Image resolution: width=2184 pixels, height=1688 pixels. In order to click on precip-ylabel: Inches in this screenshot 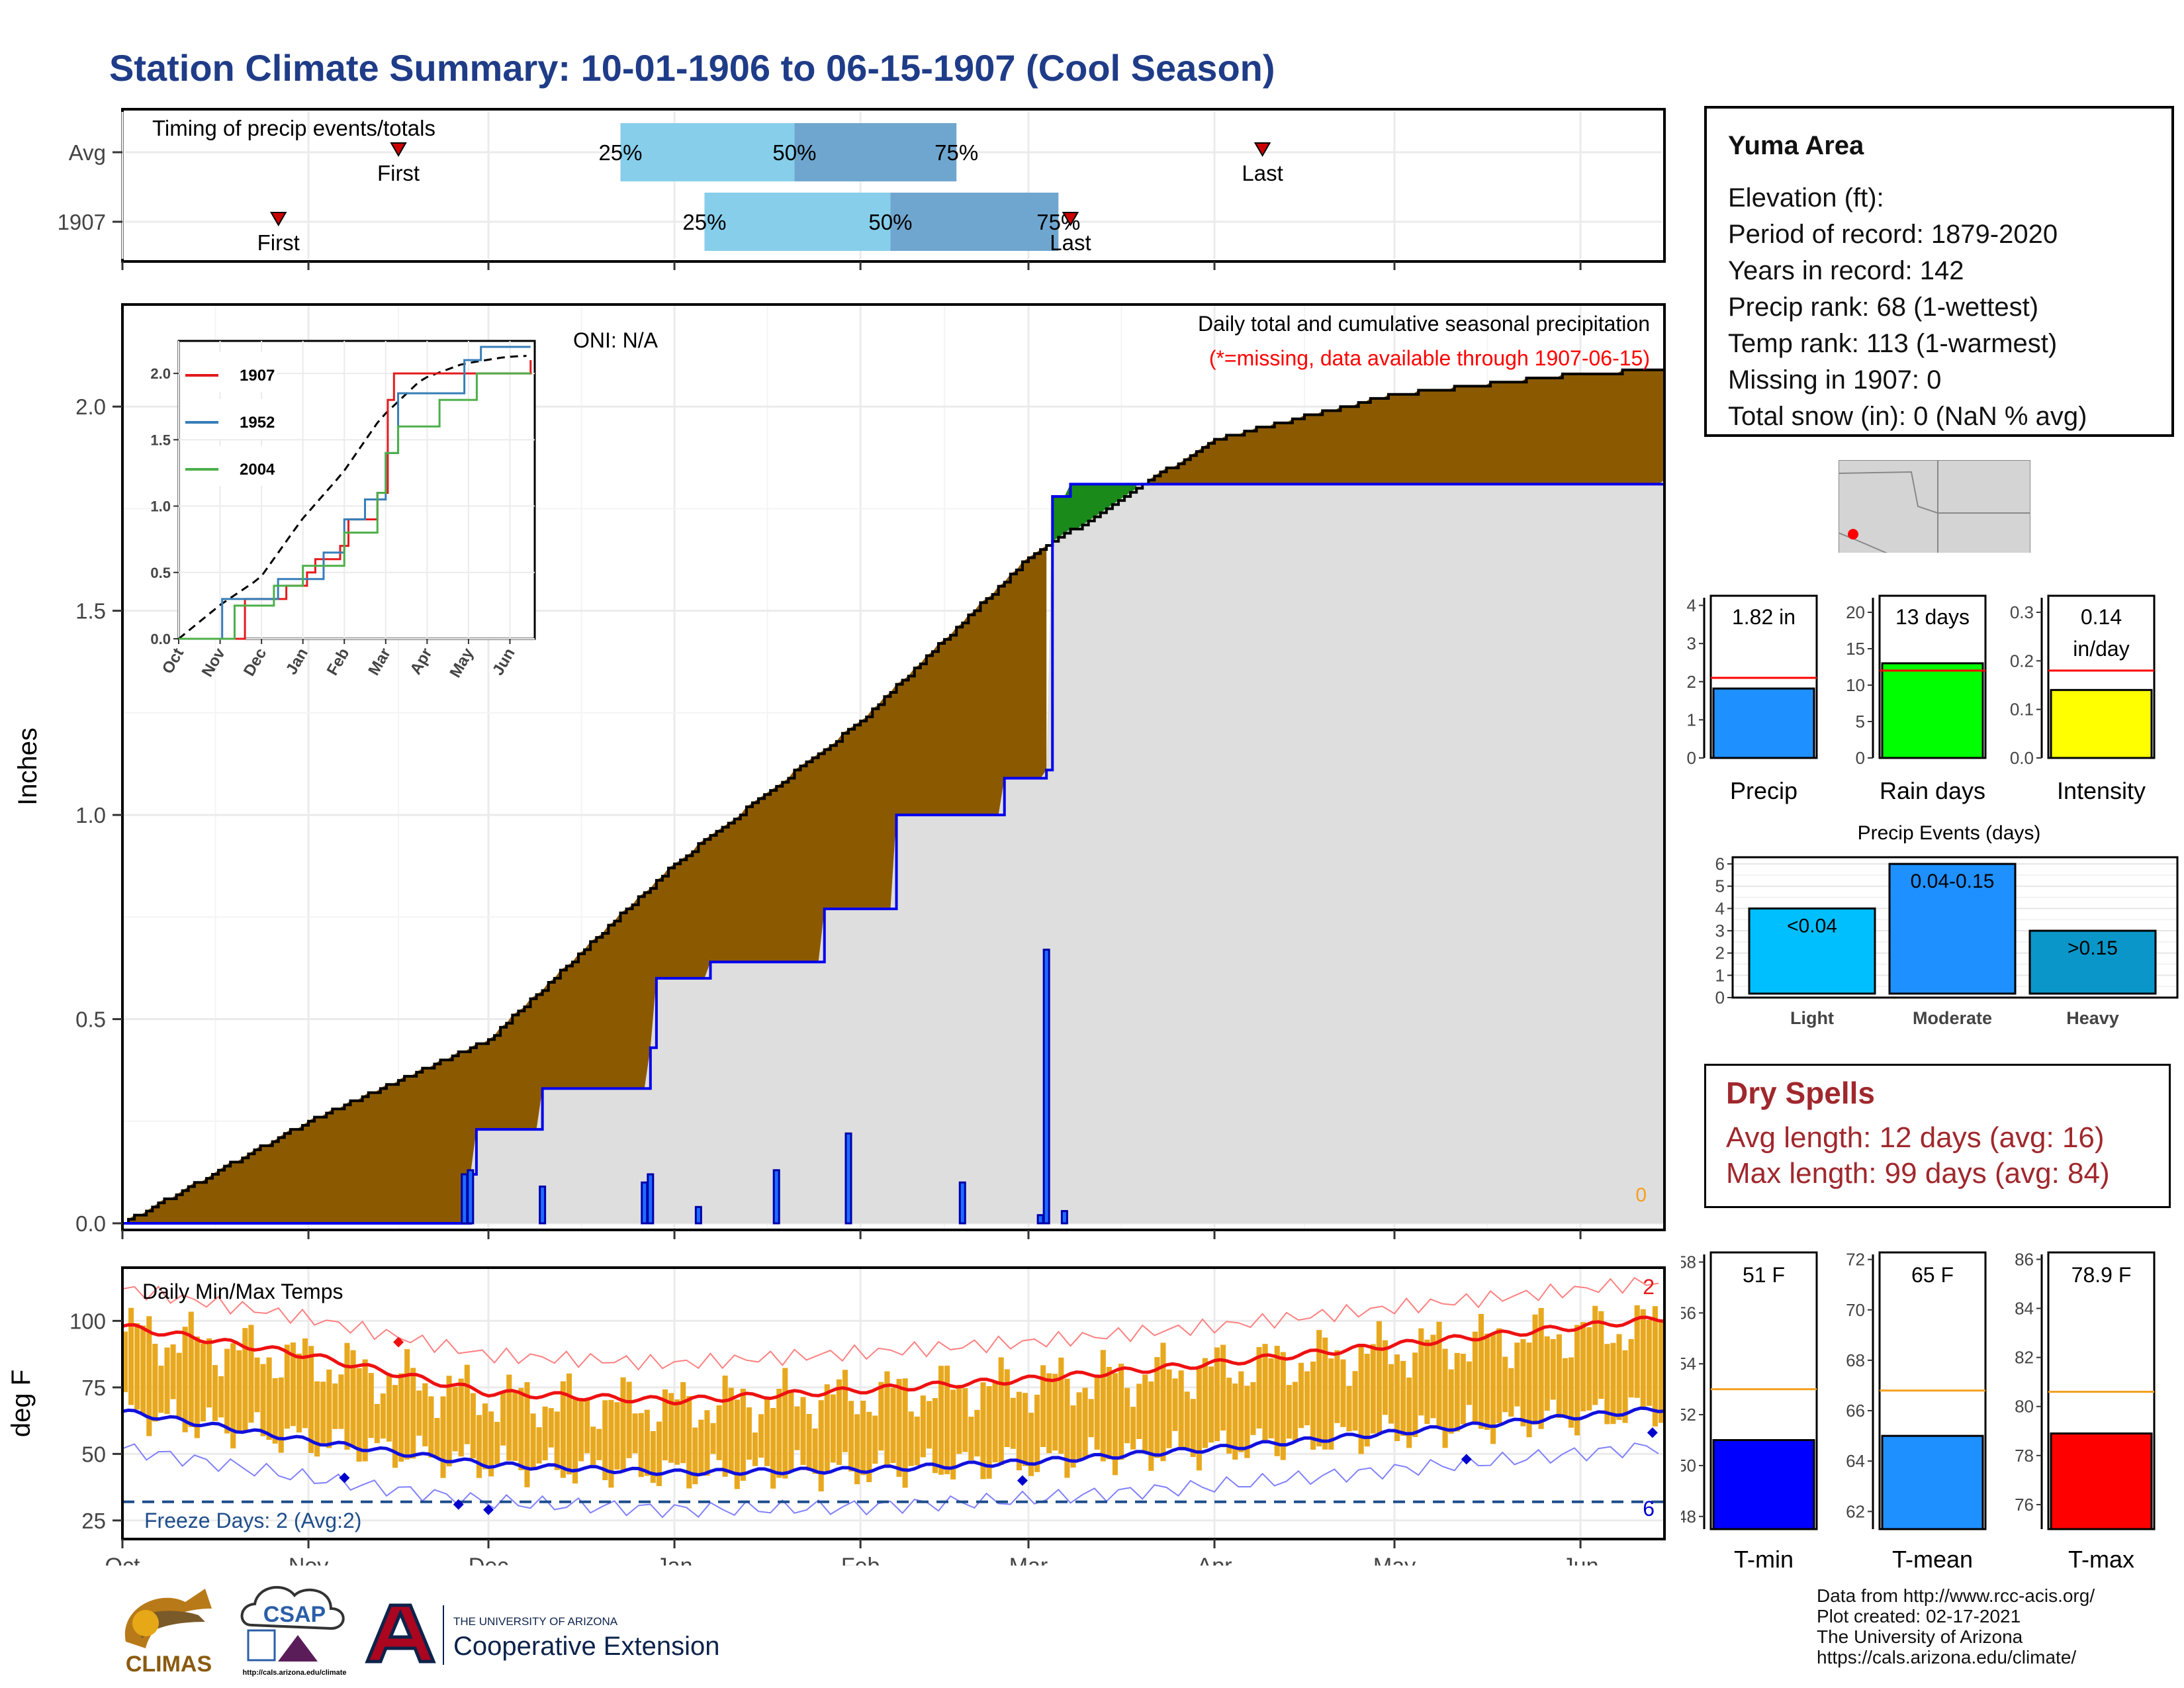, I will do `click(28, 766)`.